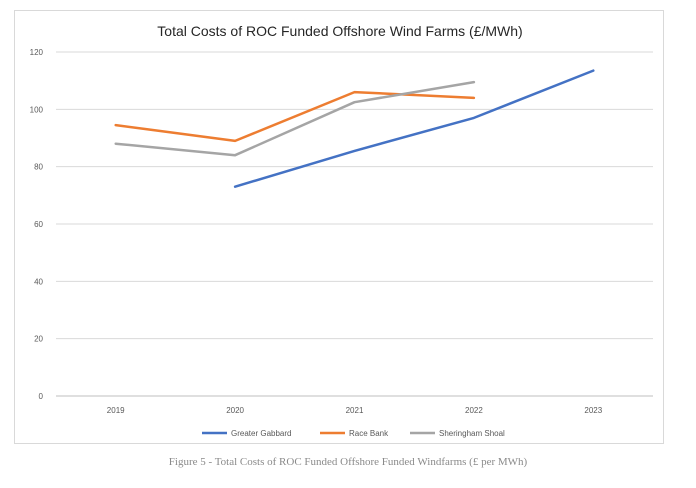  What do you see at coordinates (593, 410) in the screenshot?
I see `x-tick-label: 2023` at bounding box center [593, 410].